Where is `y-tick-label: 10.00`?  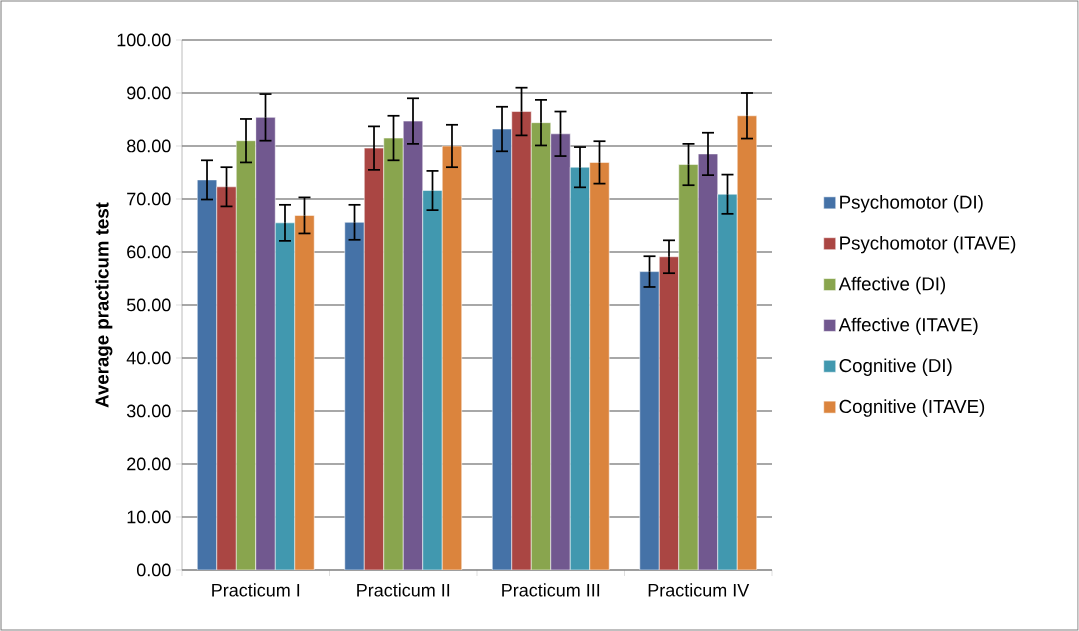 y-tick-label: 10.00 is located at coordinates (149, 517).